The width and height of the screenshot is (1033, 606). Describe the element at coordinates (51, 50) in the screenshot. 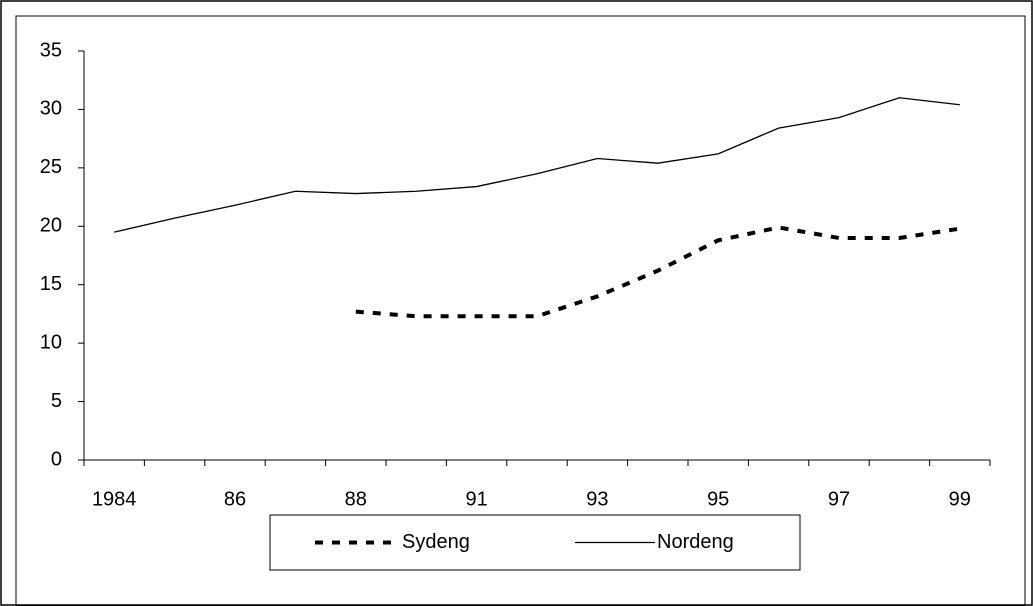

I see `y-tick-label: 35` at that location.